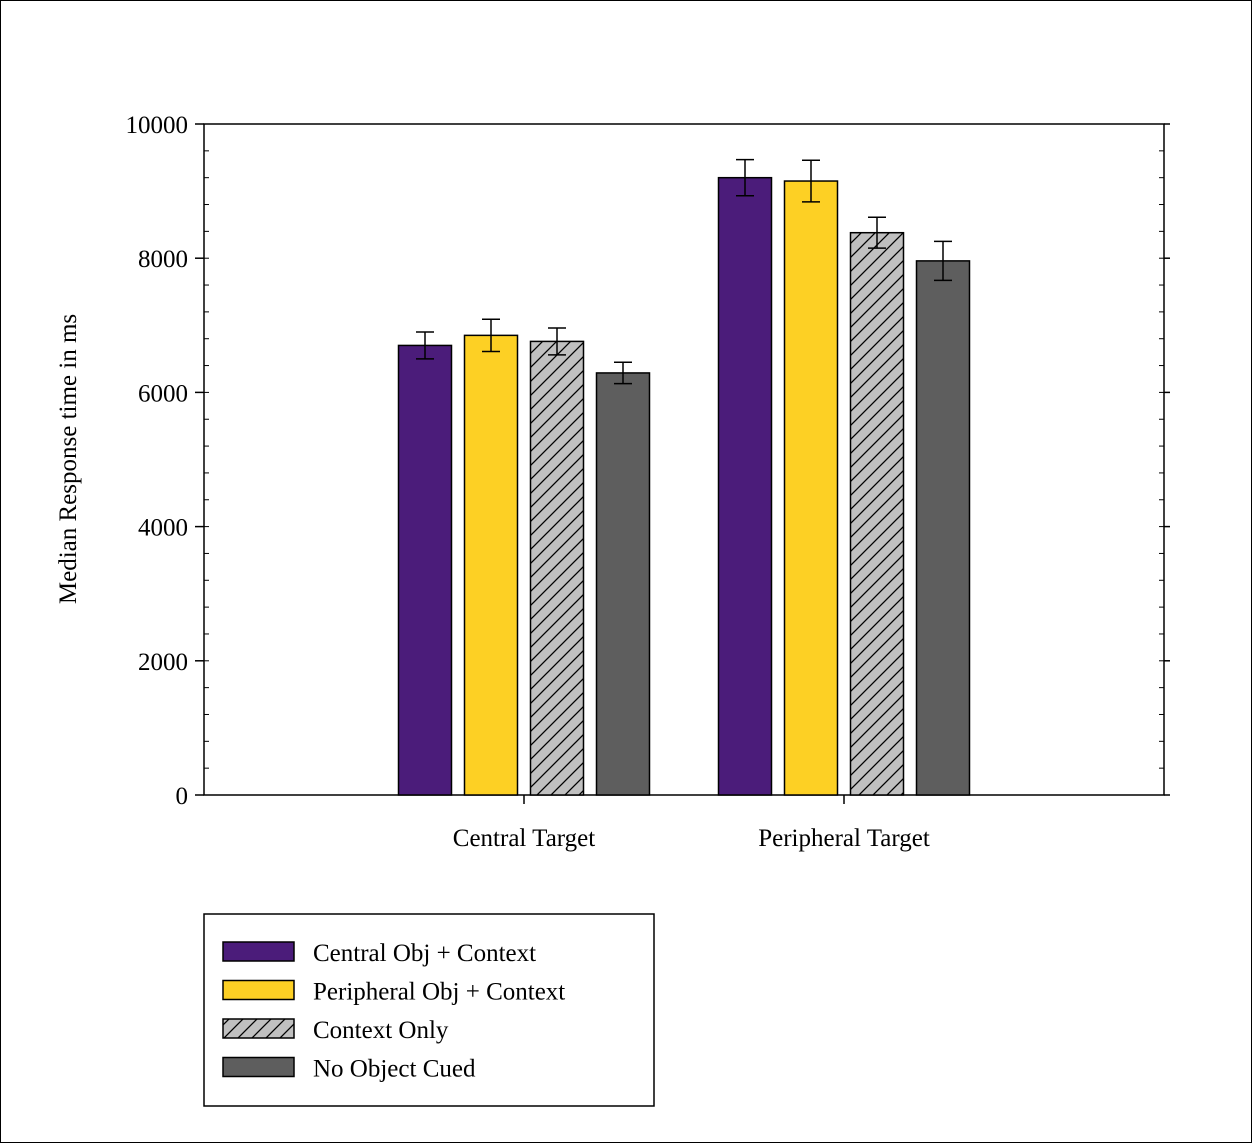 The image size is (1252, 1143). Describe the element at coordinates (182, 796) in the screenshot. I see `y-tick-label: 0` at that location.